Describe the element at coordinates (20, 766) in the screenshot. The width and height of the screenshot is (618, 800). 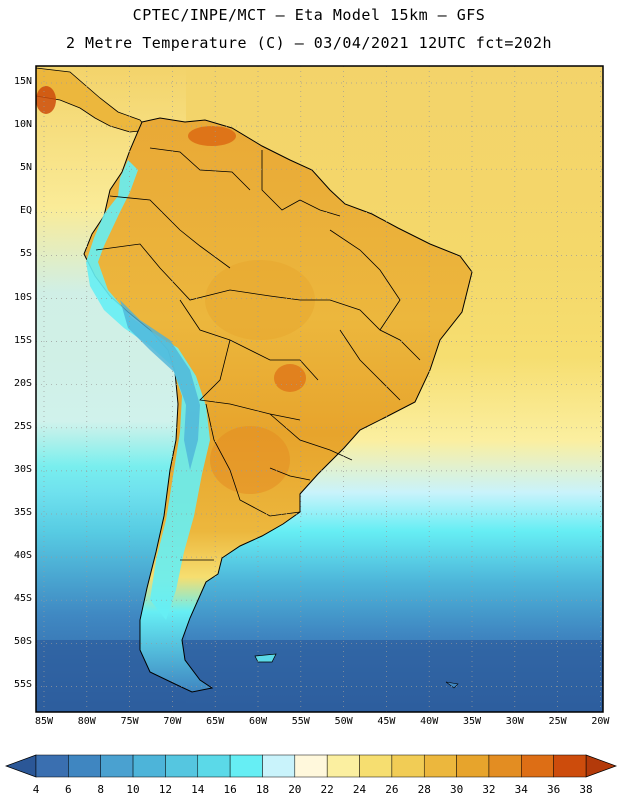
I see `colorbar-low-arrow` at that location.